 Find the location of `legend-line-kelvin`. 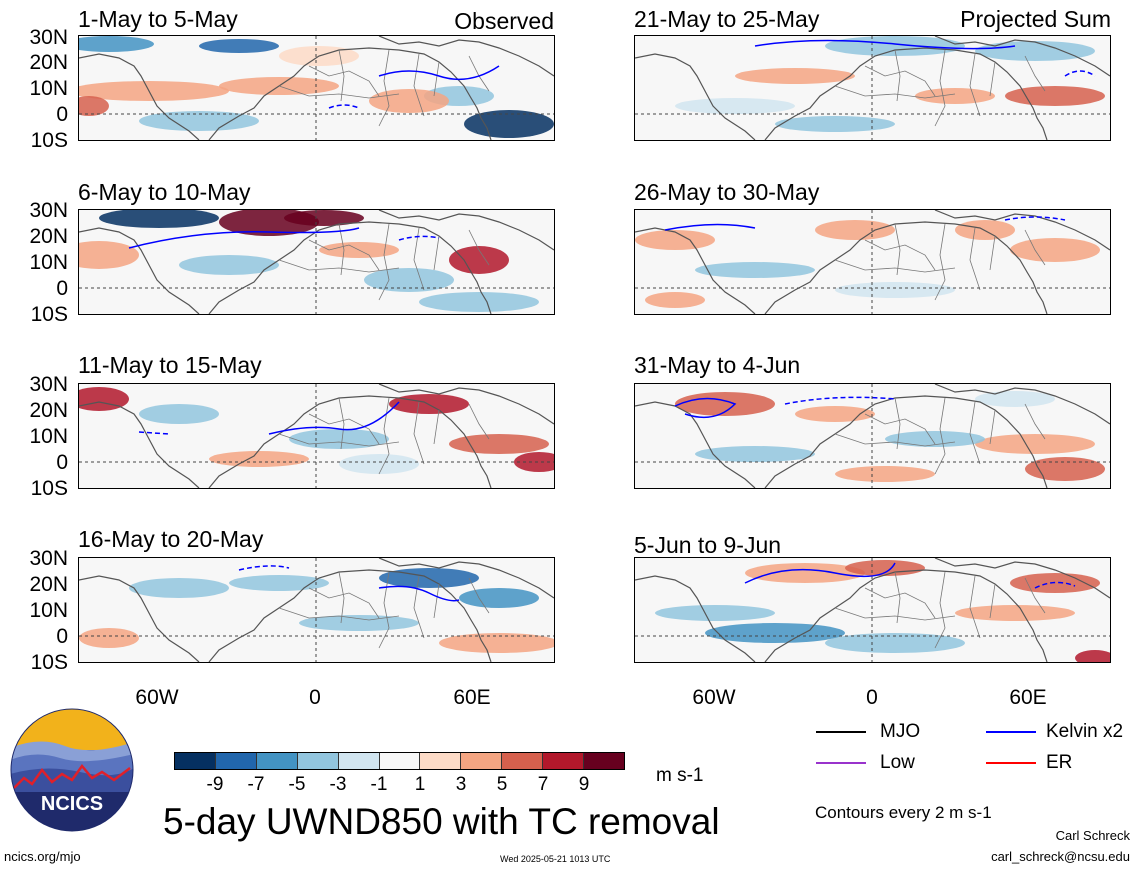

legend-line-kelvin is located at coordinates (1011, 732).